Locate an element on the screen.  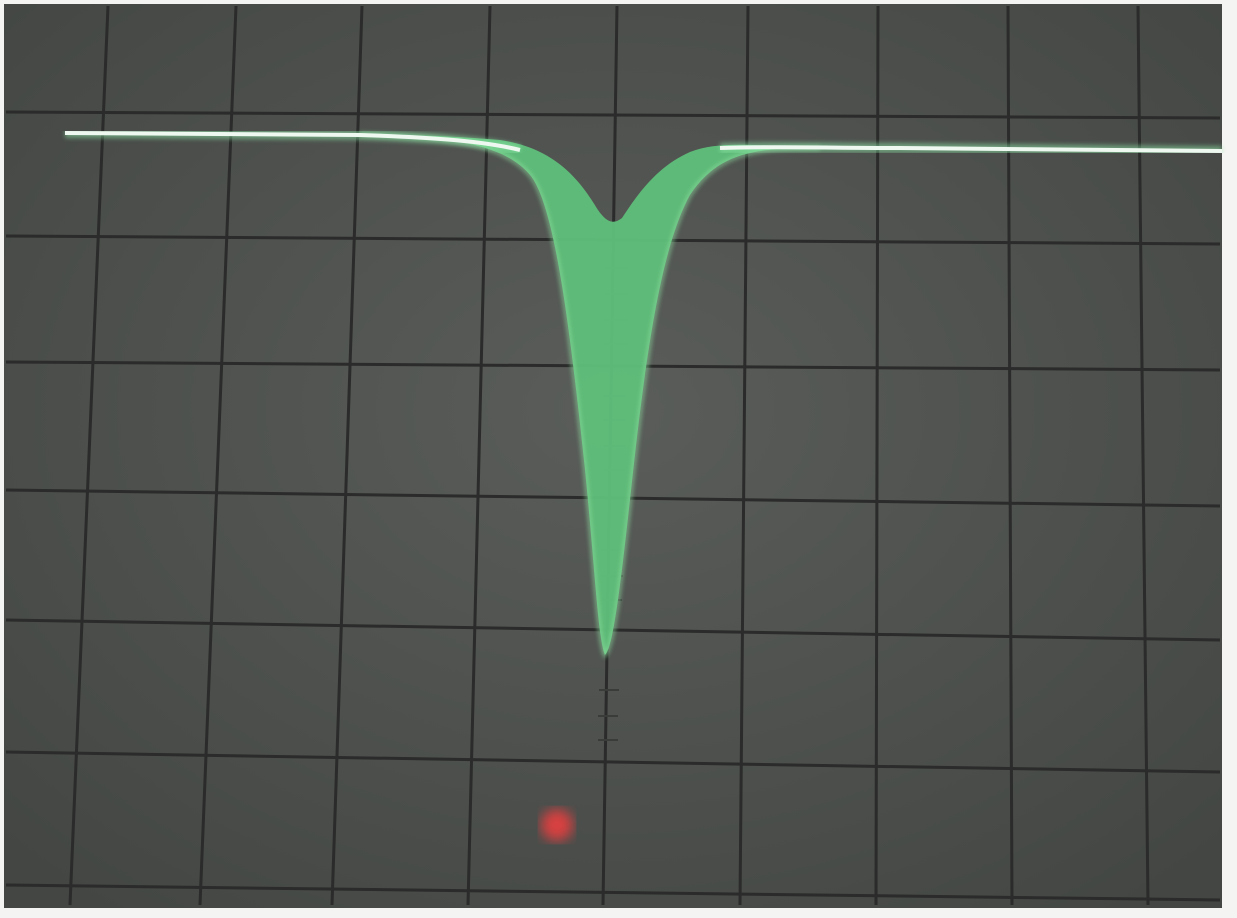
trace-baseline is located at coordinates (643, 142).